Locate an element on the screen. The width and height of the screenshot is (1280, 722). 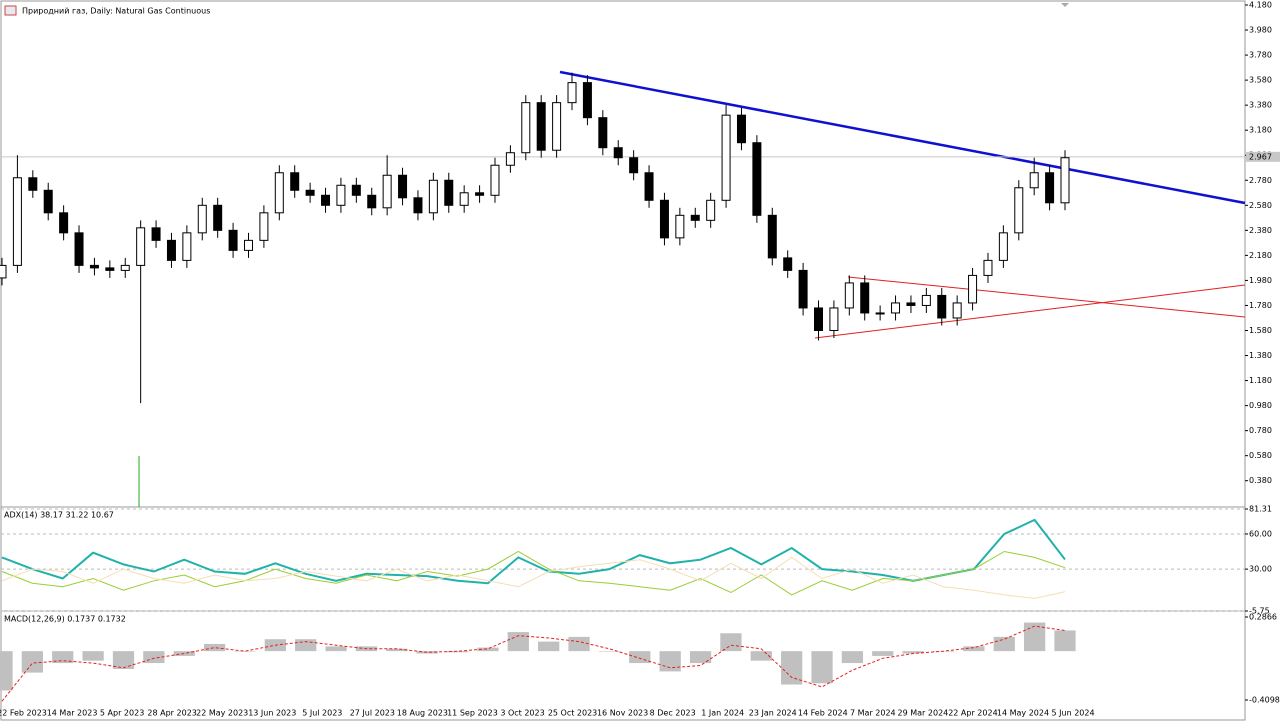
y-tick-label: 60.00 is located at coordinates (1260, 533).